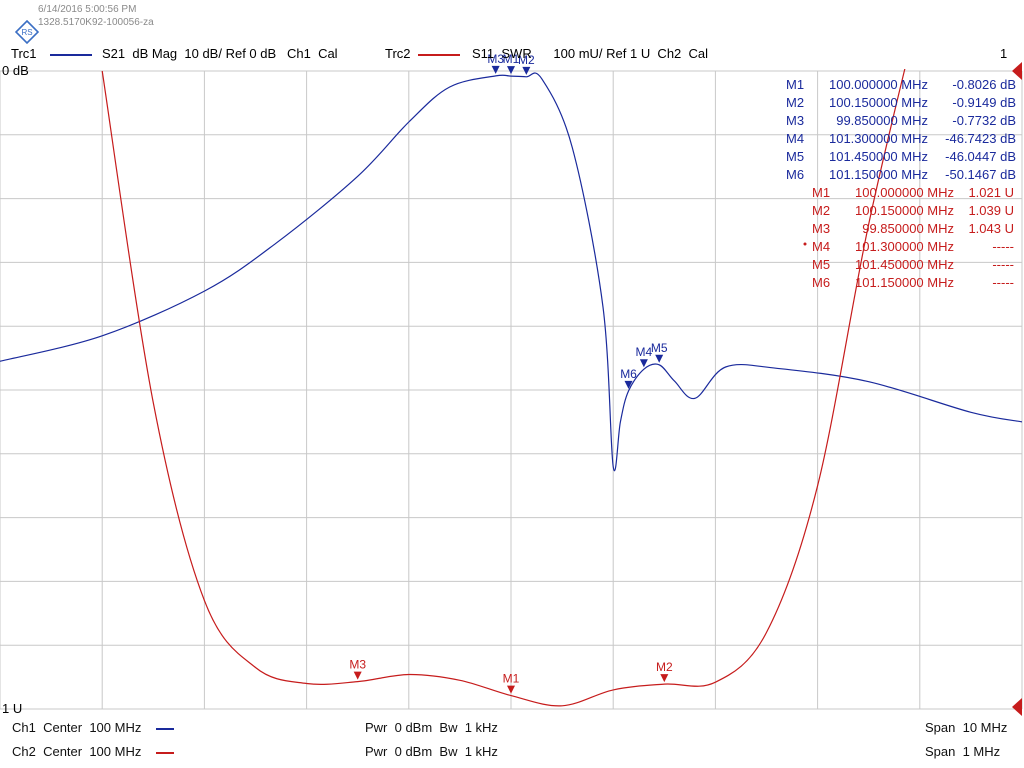  Describe the element at coordinates (26, 32) in the screenshot. I see `svg-text: RS` at that location.